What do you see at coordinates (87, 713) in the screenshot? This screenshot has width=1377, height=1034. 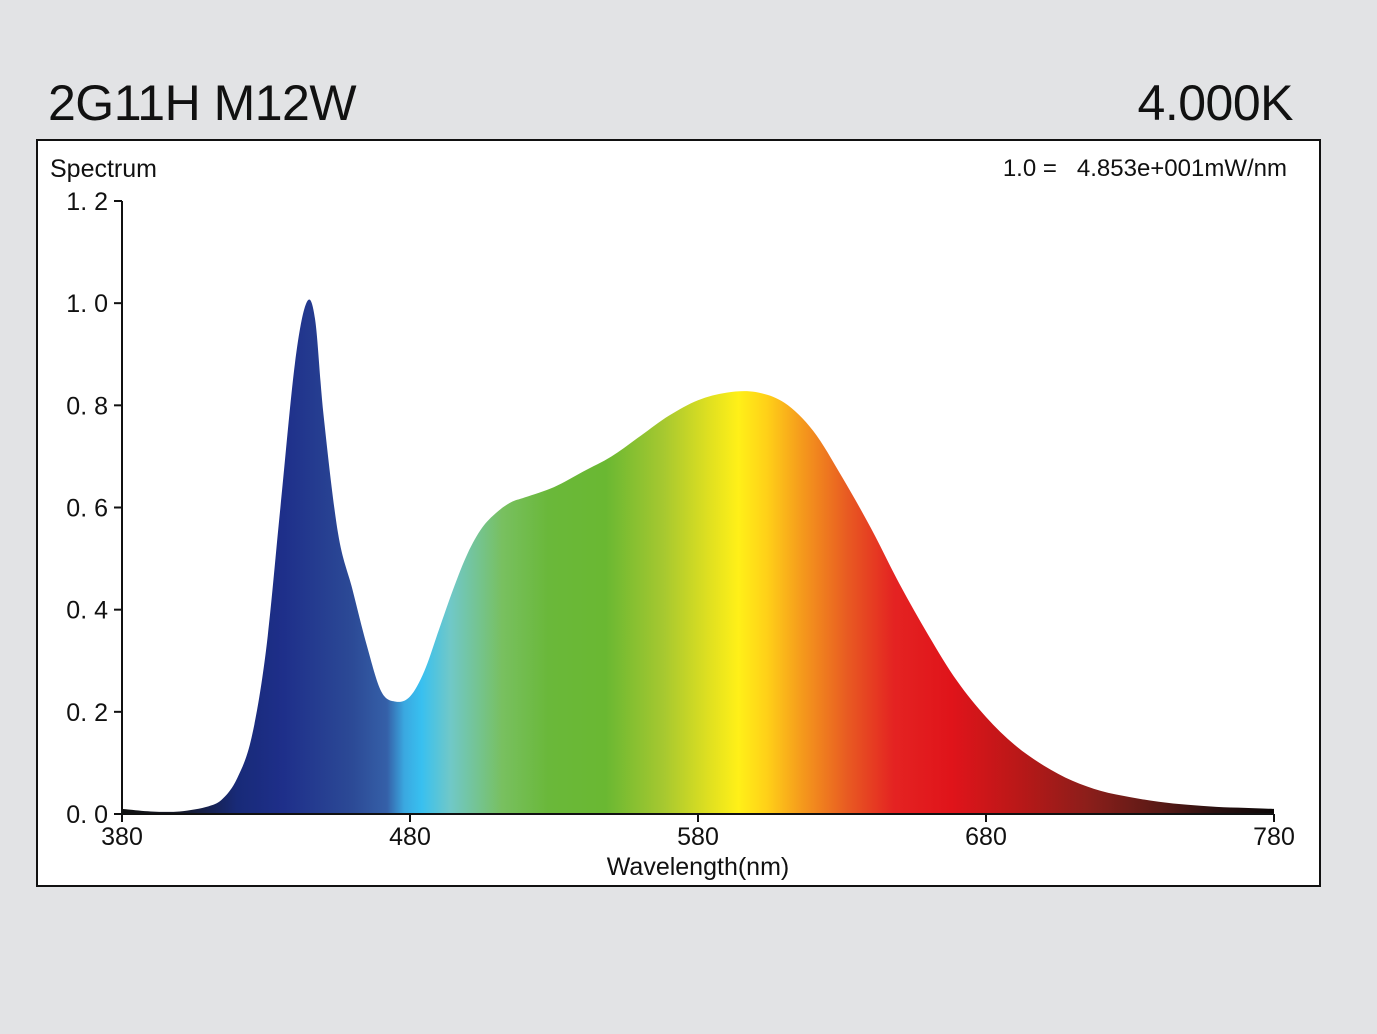 I see `y-tick-label: 0. 2` at bounding box center [87, 713].